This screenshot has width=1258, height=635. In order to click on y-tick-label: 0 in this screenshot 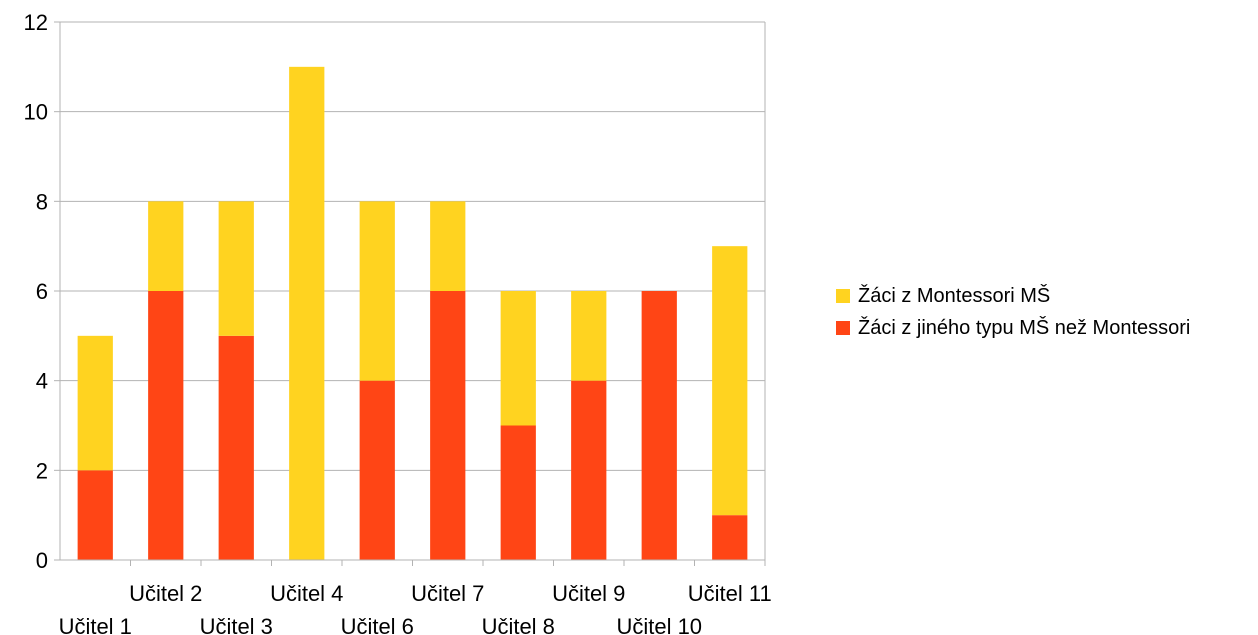, I will do `click(42, 560)`.